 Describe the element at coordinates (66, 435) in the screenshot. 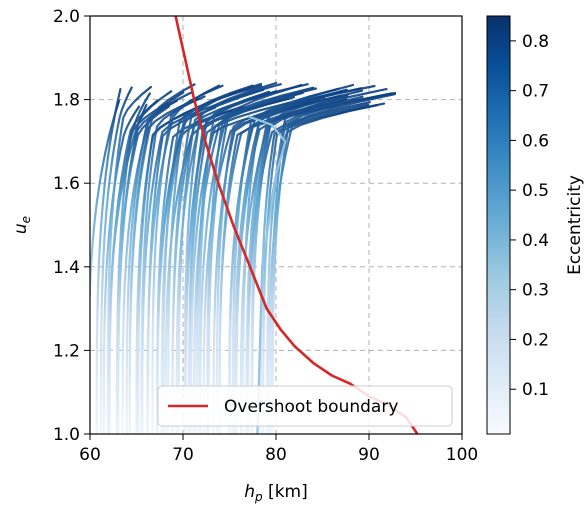

I see `y-tick-label: 1.0` at that location.